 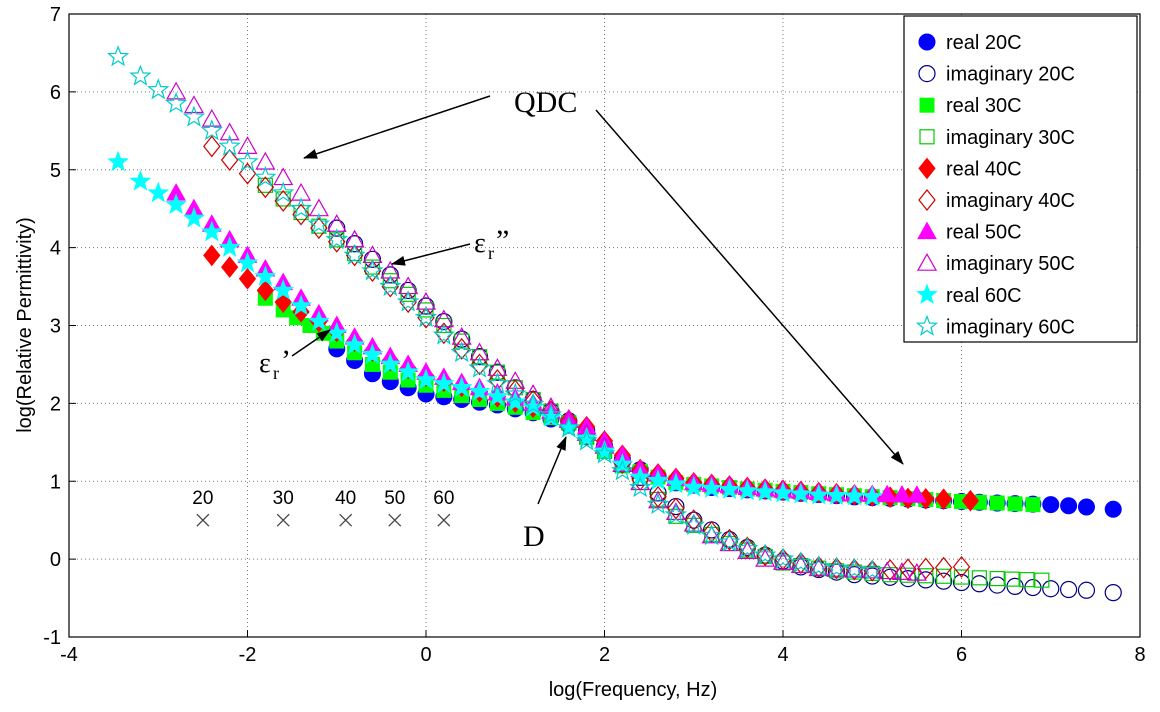 I want to click on temperature-markers: 20 30 40 50 60, so click(x=323, y=507).